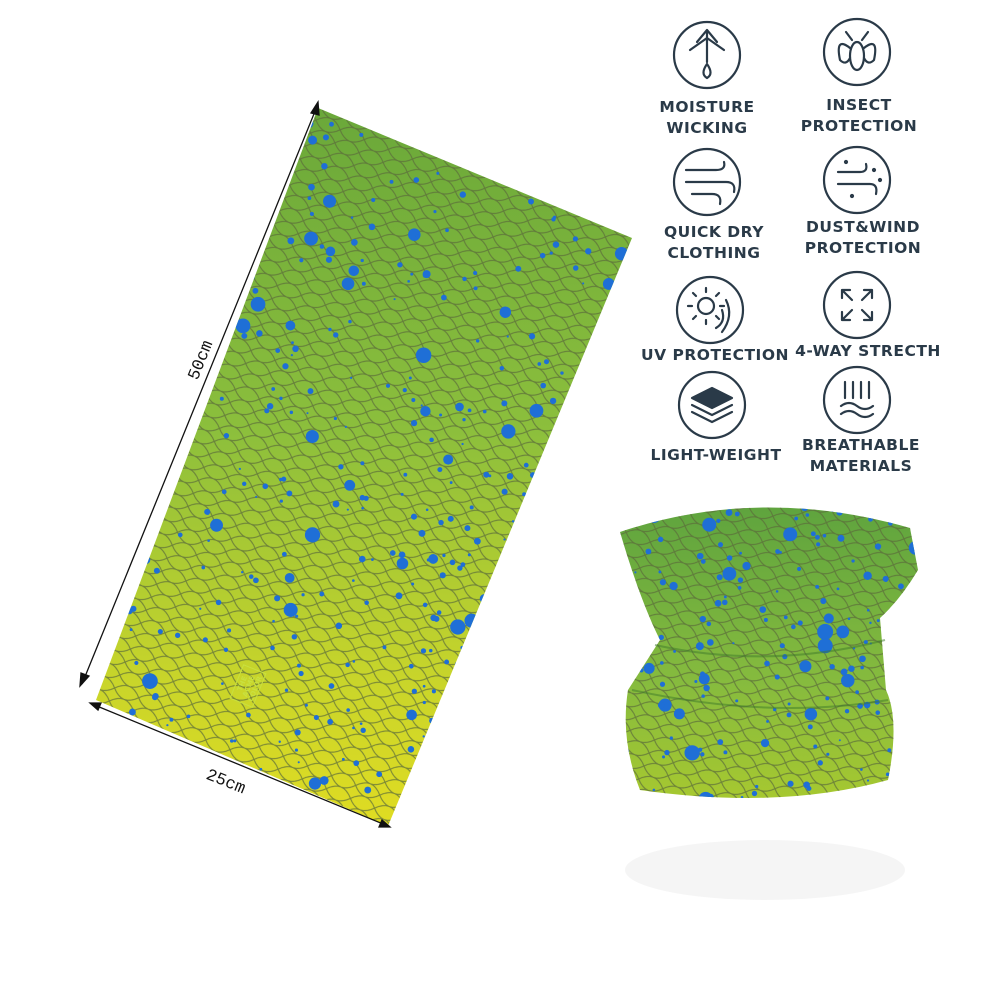 The height and width of the screenshot is (1000, 1000). Describe the element at coordinates (863, 227) in the screenshot. I see `feature-label: DUST&WIND` at that location.